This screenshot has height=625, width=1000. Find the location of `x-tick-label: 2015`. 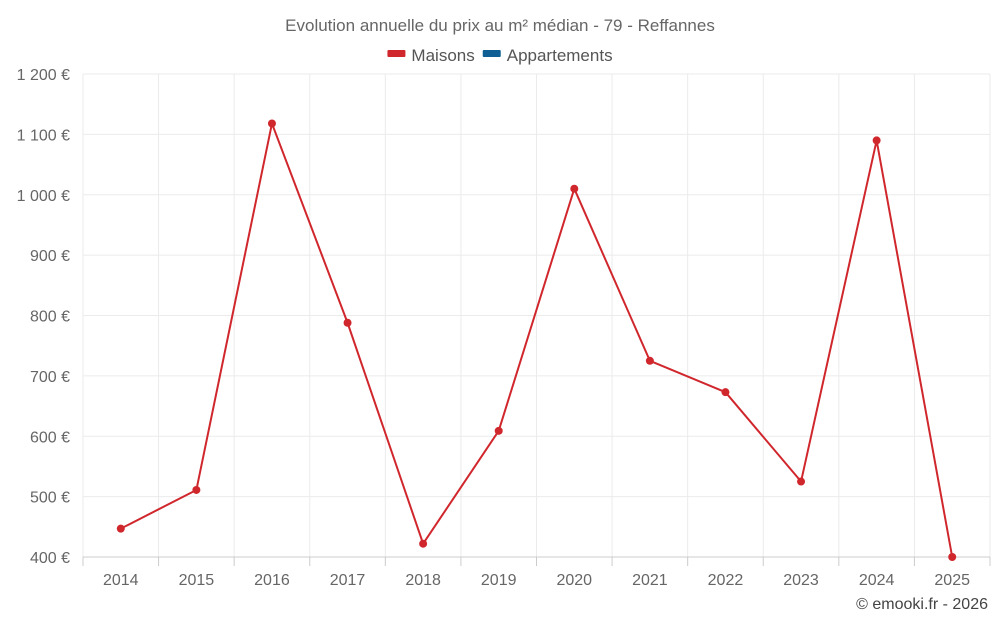

x-tick-label: 2015 is located at coordinates (197, 580).